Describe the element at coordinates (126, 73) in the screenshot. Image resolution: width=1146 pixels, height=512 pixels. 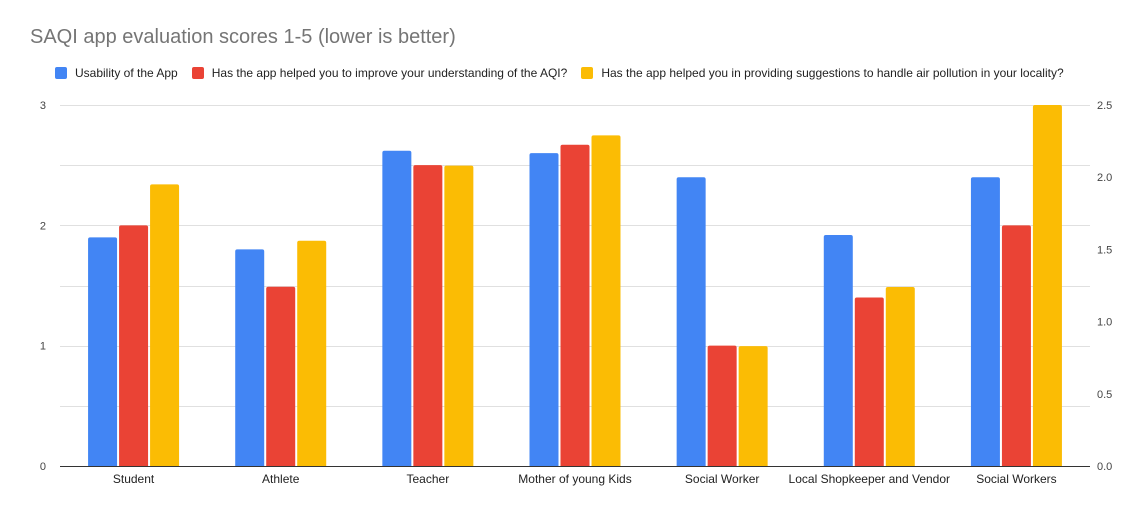
I see `legend-label-usability: Usability of the App` at that location.